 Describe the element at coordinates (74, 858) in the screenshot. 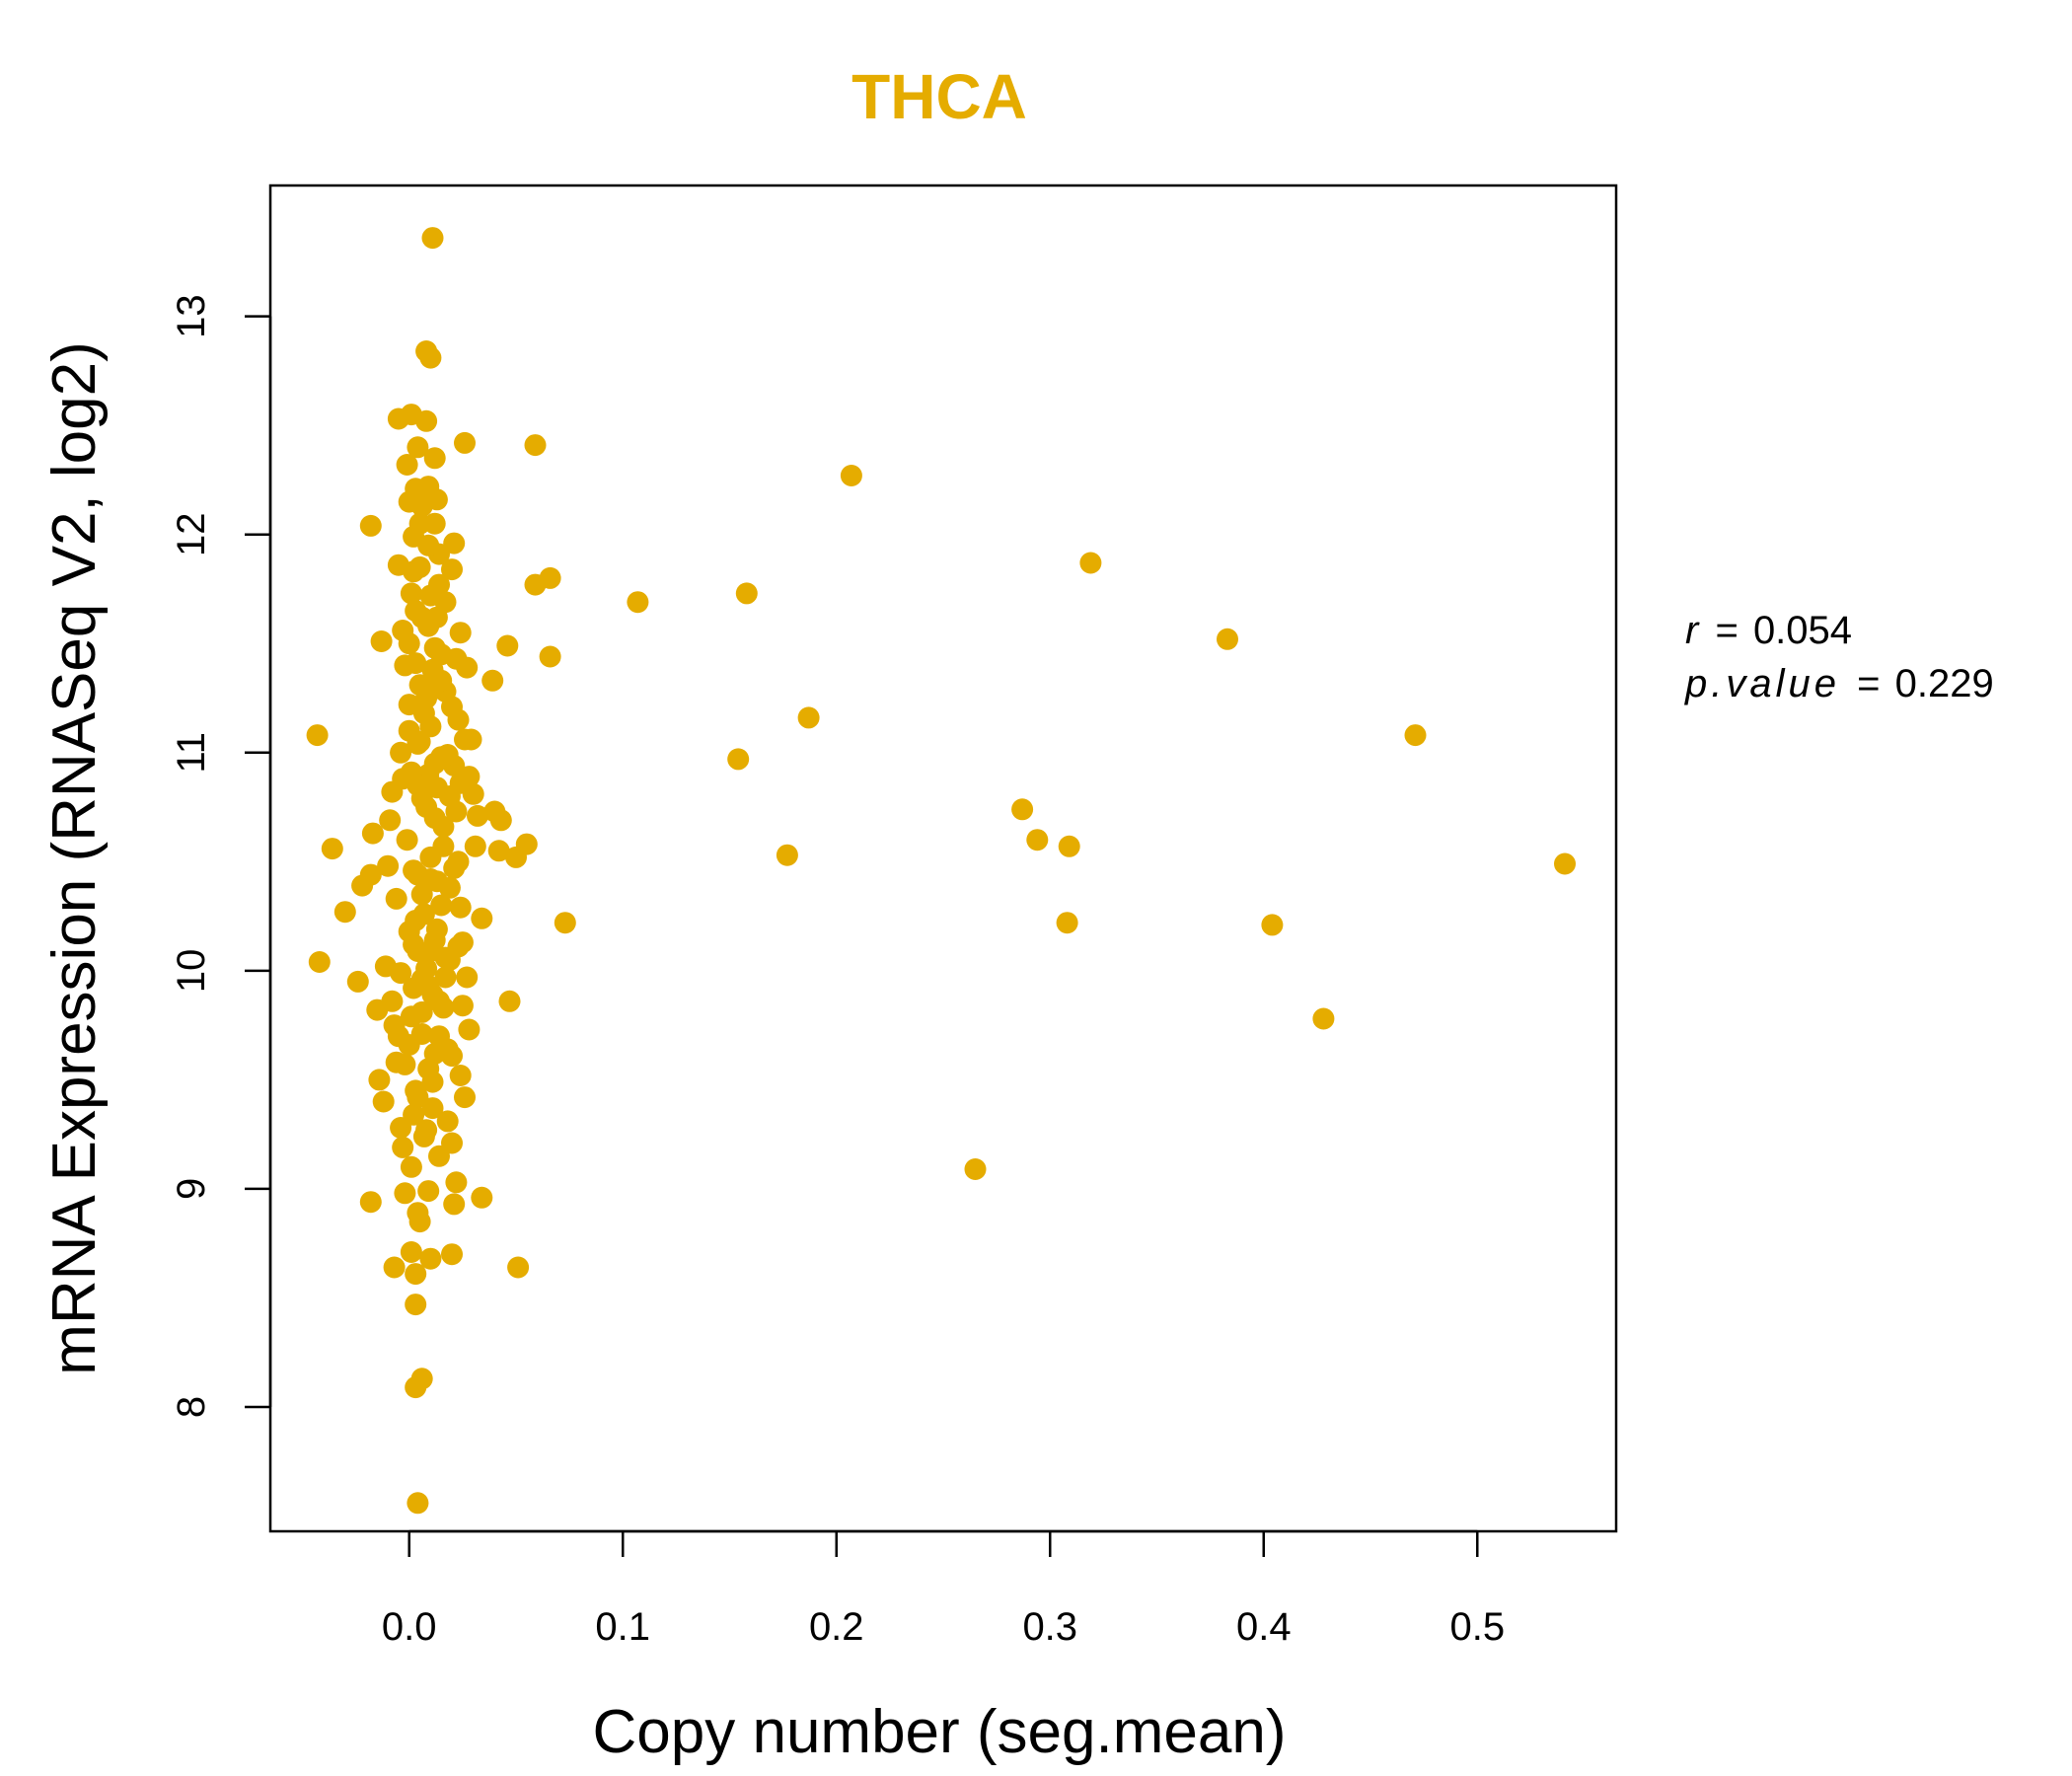

I see `y-axis-label: mRNA Expression (RNASeq V2, log2)` at that location.